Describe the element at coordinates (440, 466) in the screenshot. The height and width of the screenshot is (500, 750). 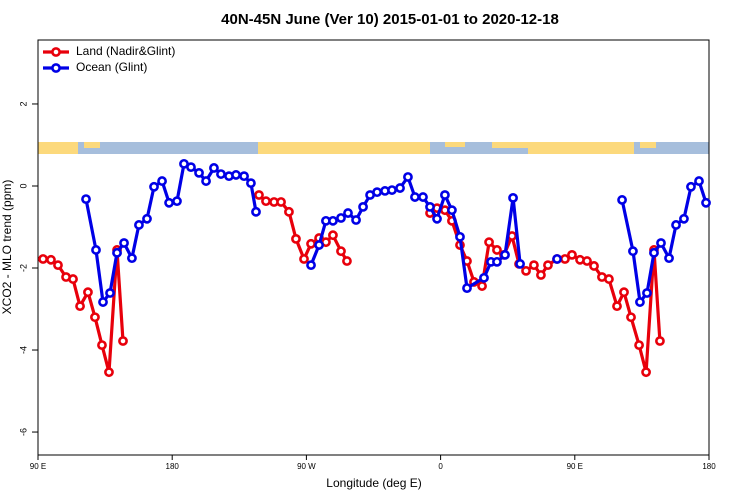
I see `x-tick-label: 0` at that location.